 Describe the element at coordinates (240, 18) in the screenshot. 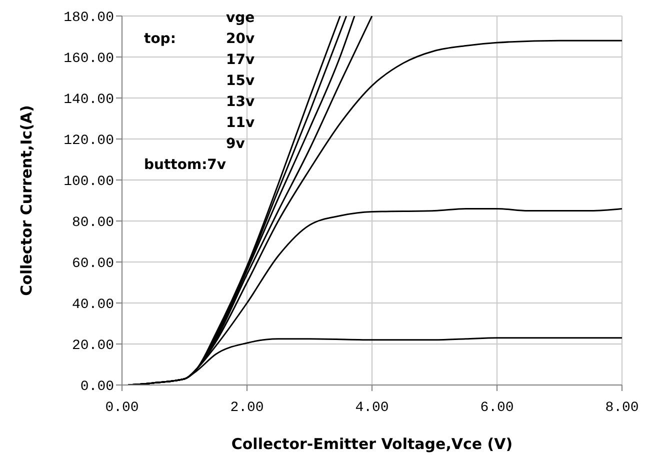

I see `annotation: vge` at that location.